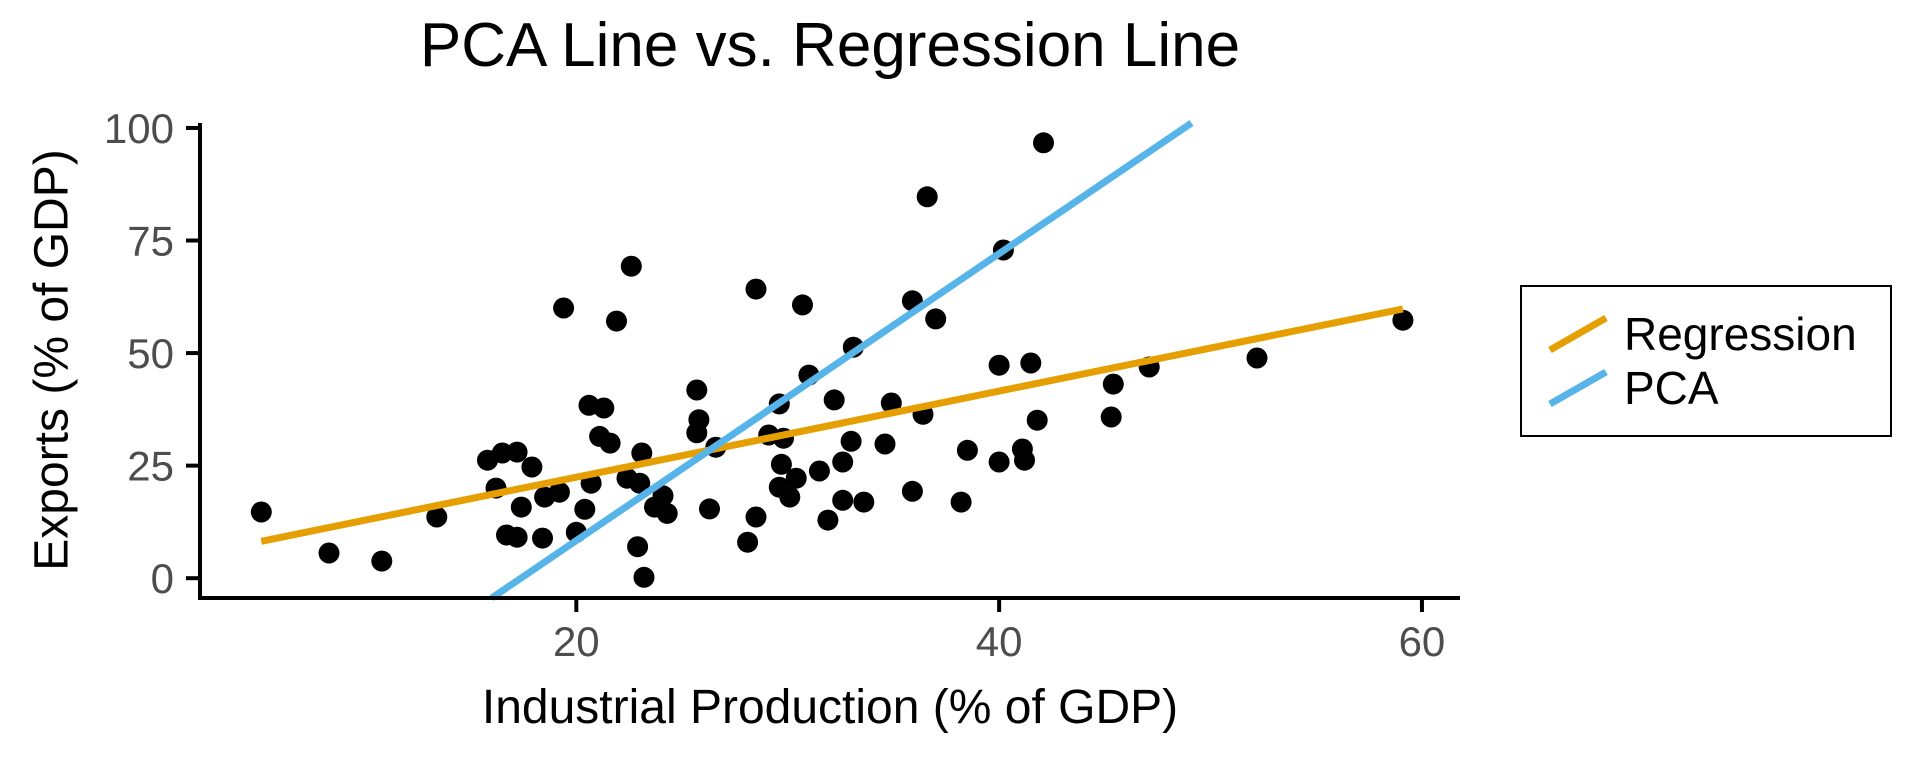 Image resolution: width=1920 pixels, height=768 pixels. I want to click on y-tick-label: 75, so click(150, 241).